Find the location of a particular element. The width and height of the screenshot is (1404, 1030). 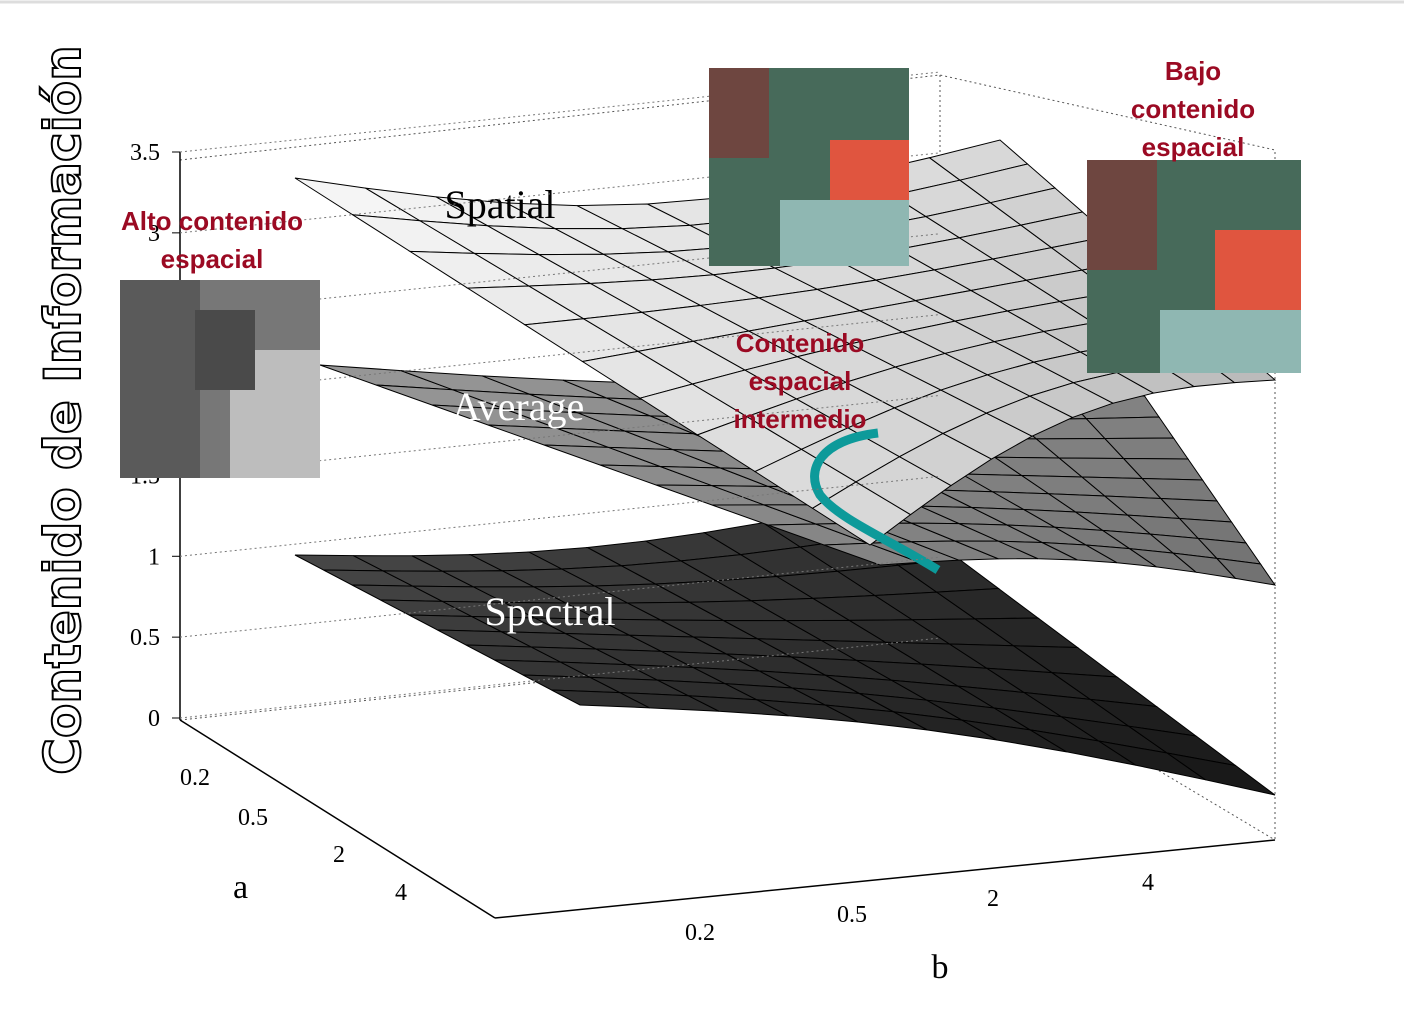

z-tick-label: 3.5 is located at coordinates (145, 153).